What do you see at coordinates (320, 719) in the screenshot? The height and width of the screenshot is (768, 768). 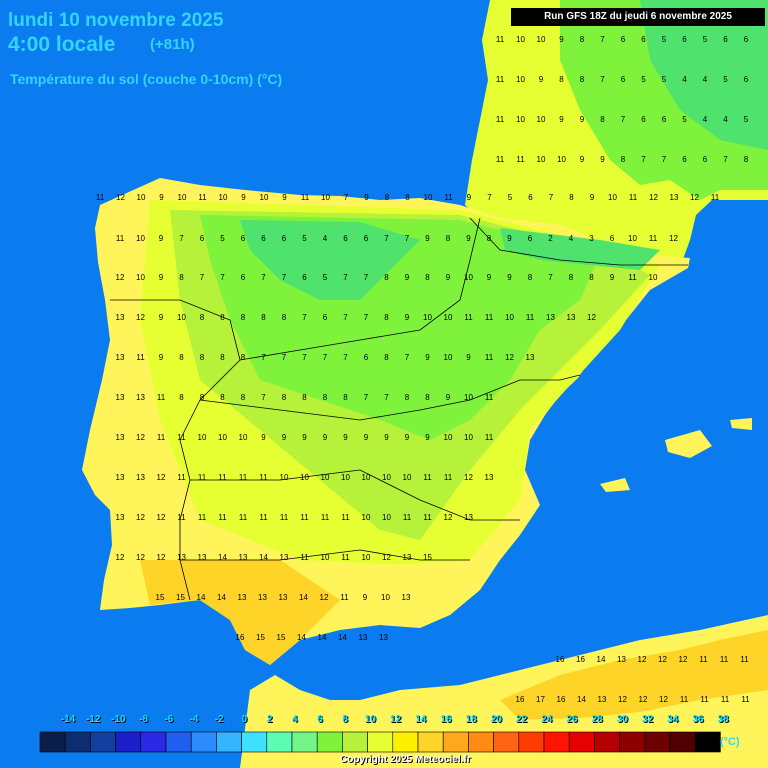 I see `legend-label: 6` at bounding box center [320, 719].